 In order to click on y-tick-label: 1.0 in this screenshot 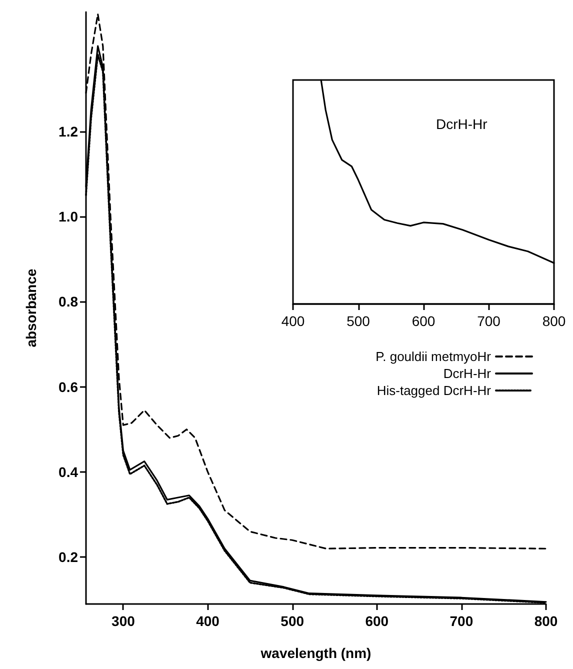, I will do `click(68, 216)`.